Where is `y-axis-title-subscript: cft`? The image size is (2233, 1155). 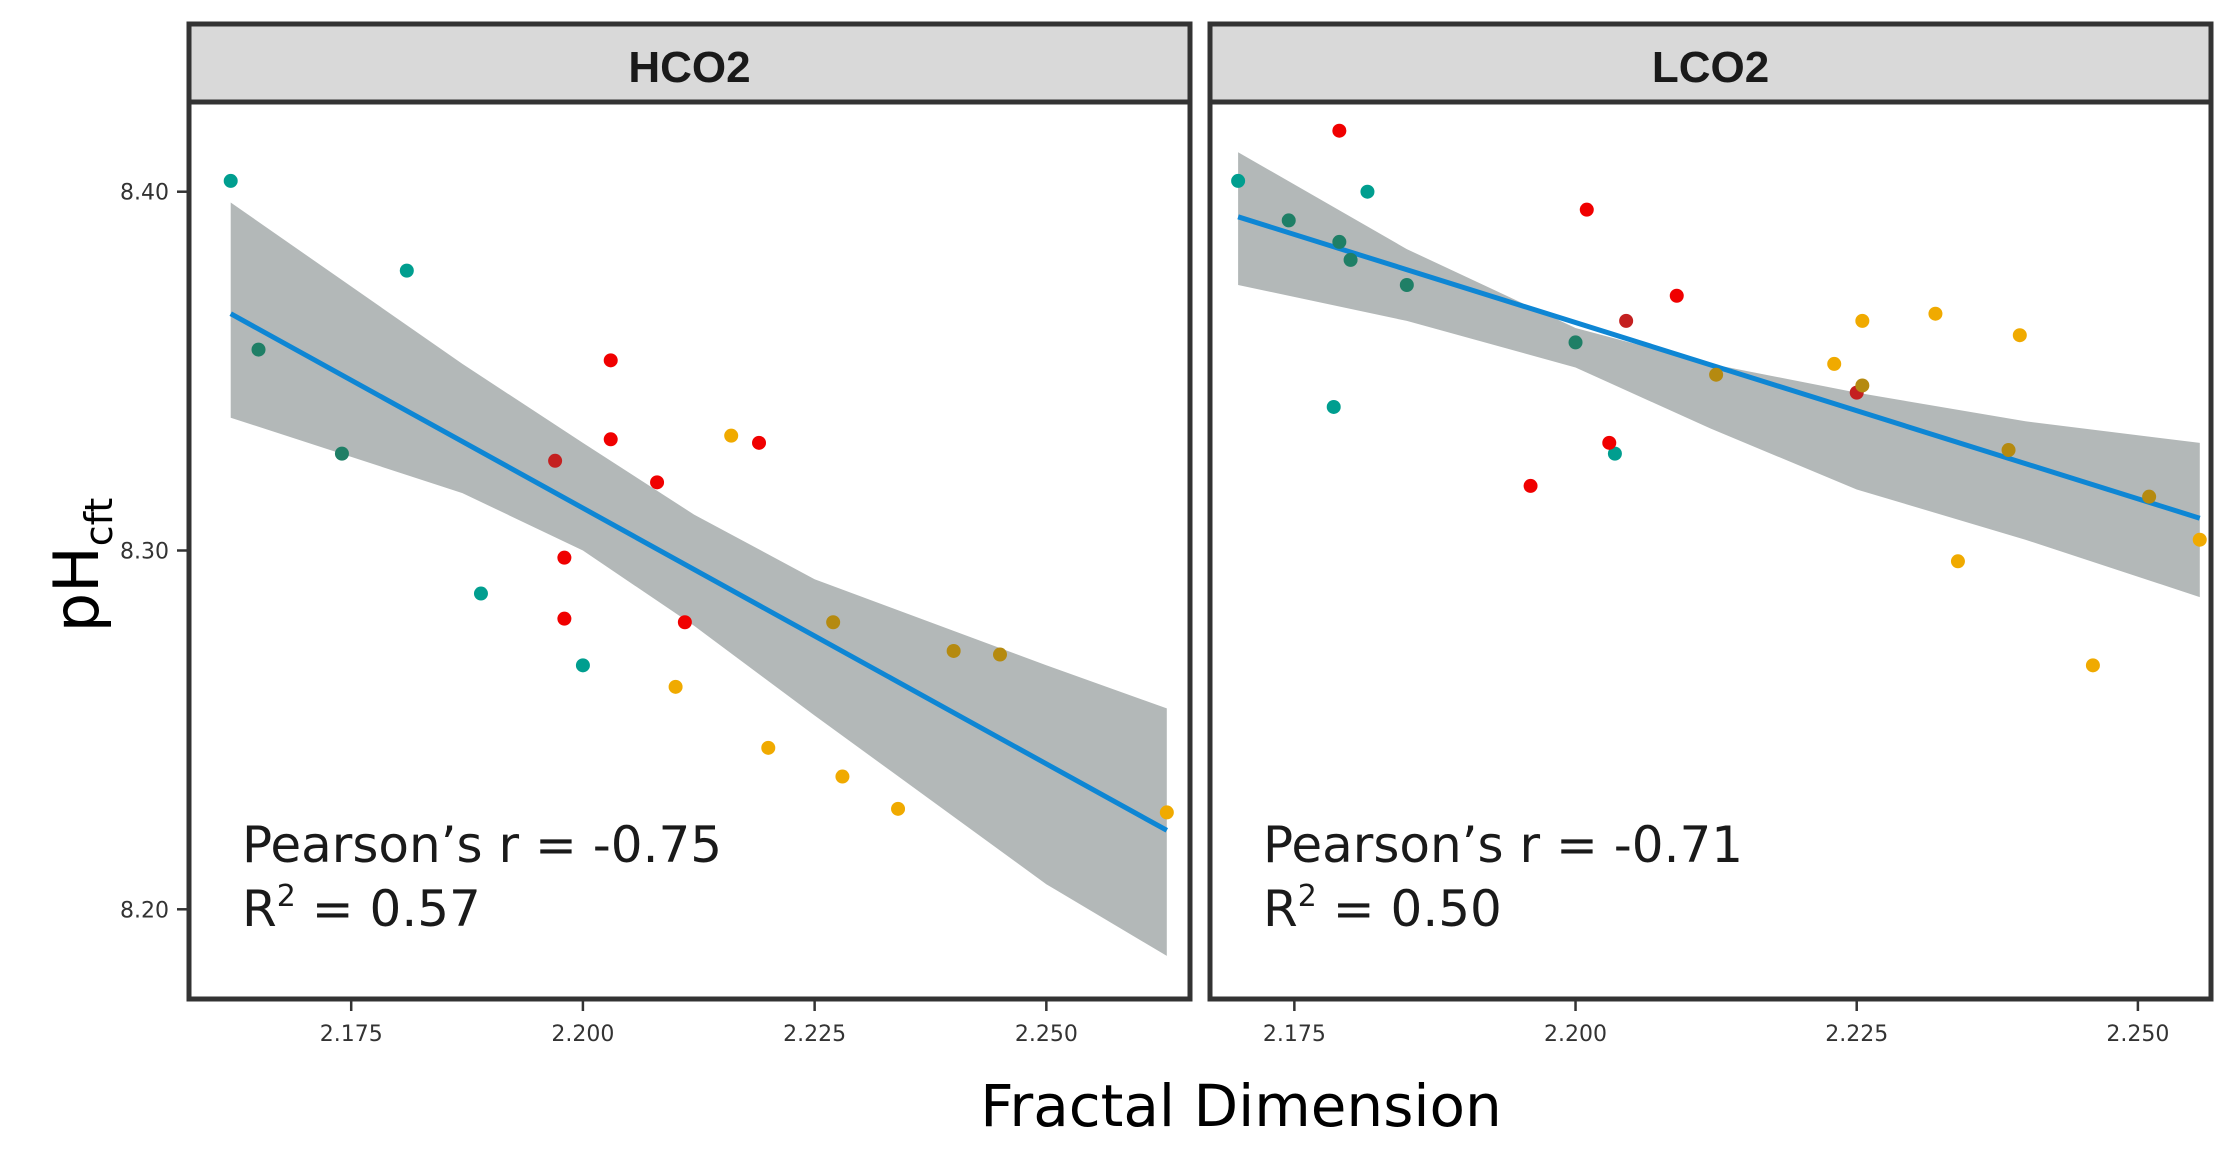 y-axis-title-subscript: cft is located at coordinates (99, 522).